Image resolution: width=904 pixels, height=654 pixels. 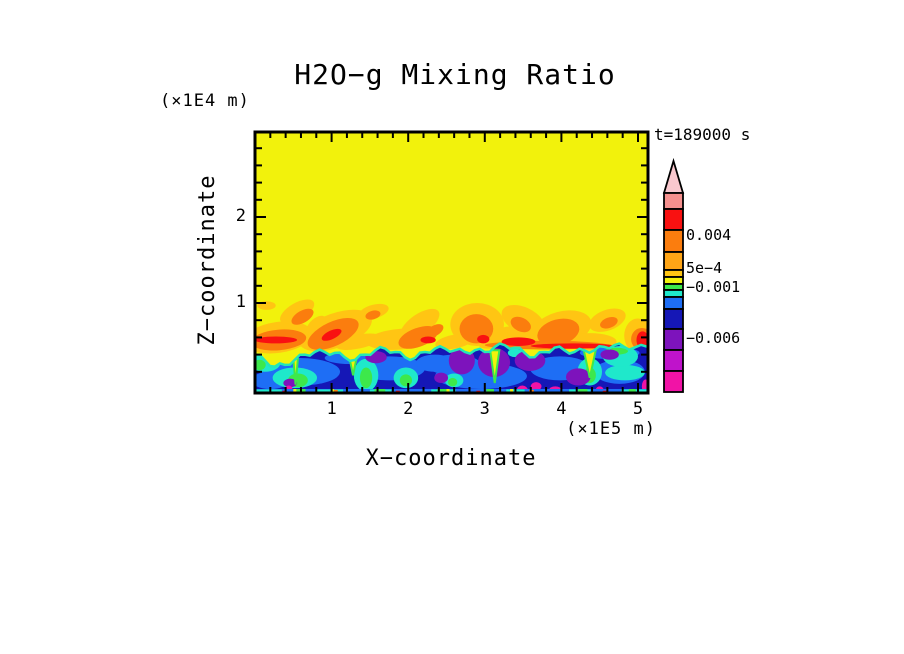 What do you see at coordinates (673, 175) in the screenshot?
I see `colorbar-arrow` at bounding box center [673, 175].